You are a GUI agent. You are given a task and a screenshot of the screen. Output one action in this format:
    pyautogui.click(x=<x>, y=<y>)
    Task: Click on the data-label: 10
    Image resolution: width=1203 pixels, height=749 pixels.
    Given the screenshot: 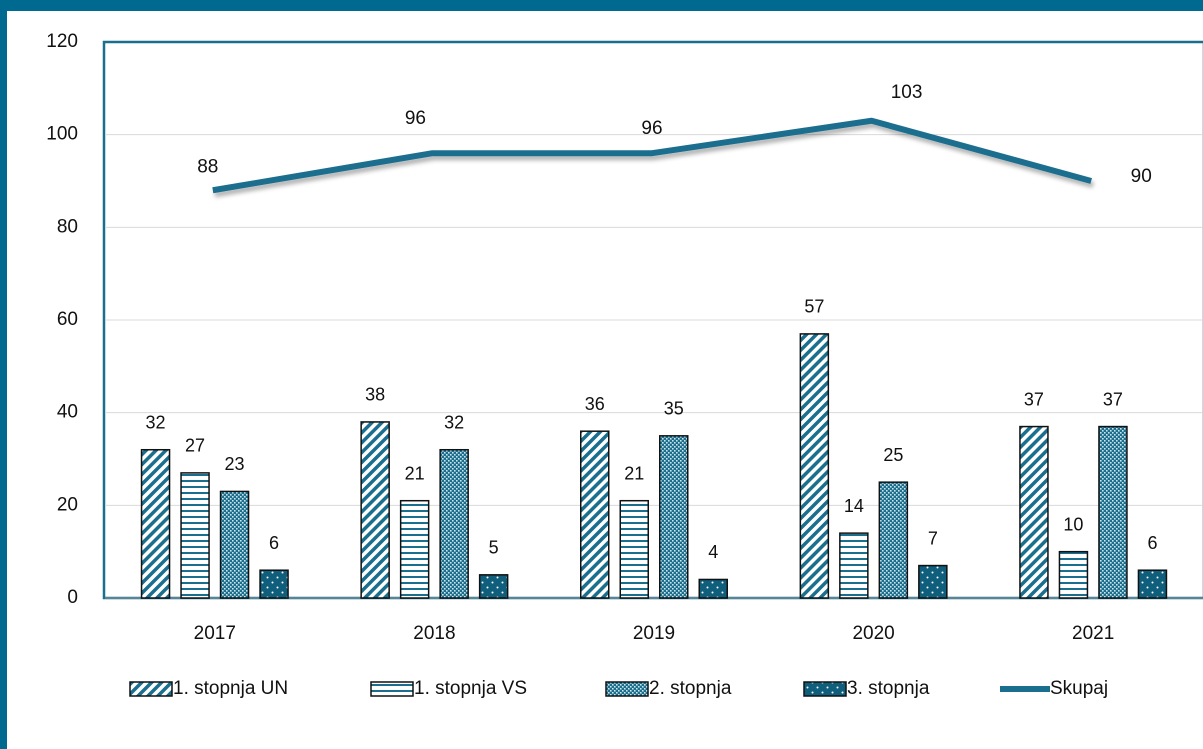 What is the action you would take?
    pyautogui.click(x=1073, y=524)
    